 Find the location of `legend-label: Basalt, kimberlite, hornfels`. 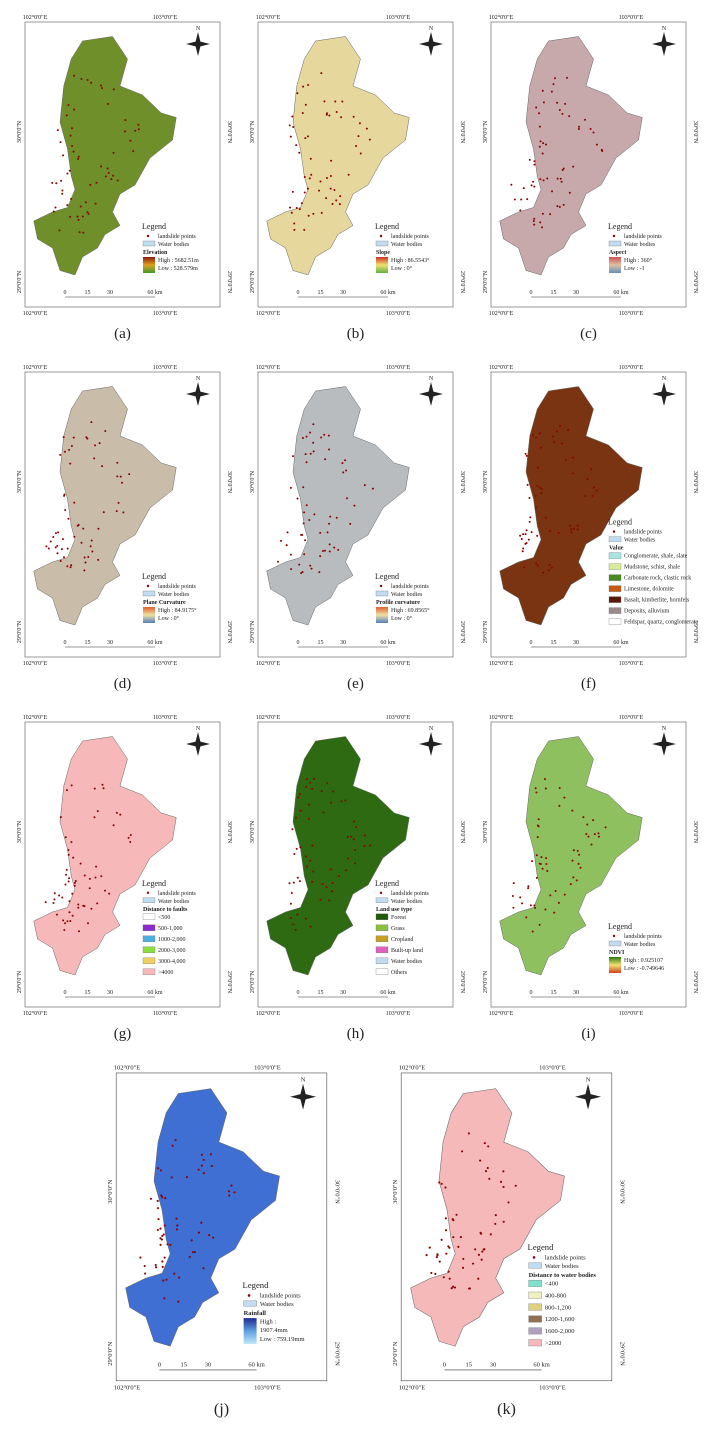

legend-label: Basalt, kimberlite, hornfels is located at coordinates (657, 600).